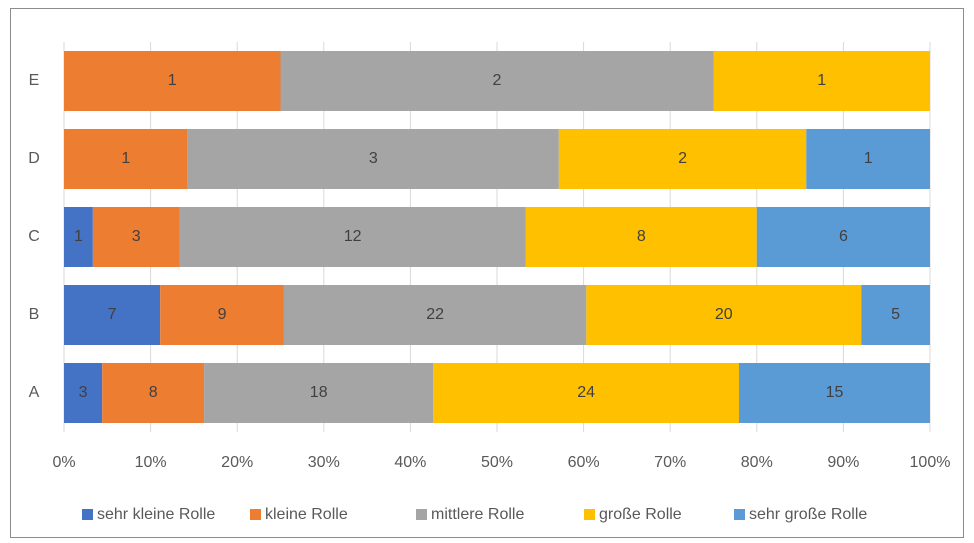 This screenshot has height=543, width=974. What do you see at coordinates (497, 462) in the screenshot?
I see `x-tick-label: 50%` at bounding box center [497, 462].